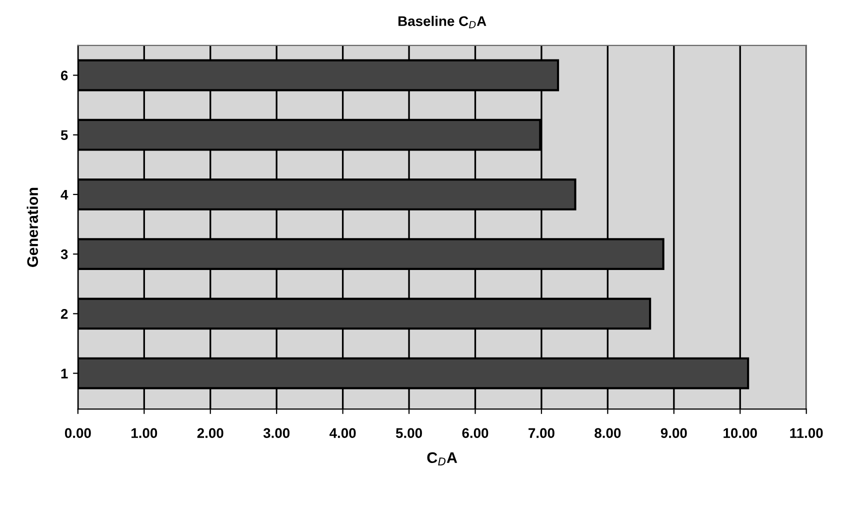 Image resolution: width=847 pixels, height=505 pixels. I want to click on x-tick-label: 2.00, so click(210, 433).